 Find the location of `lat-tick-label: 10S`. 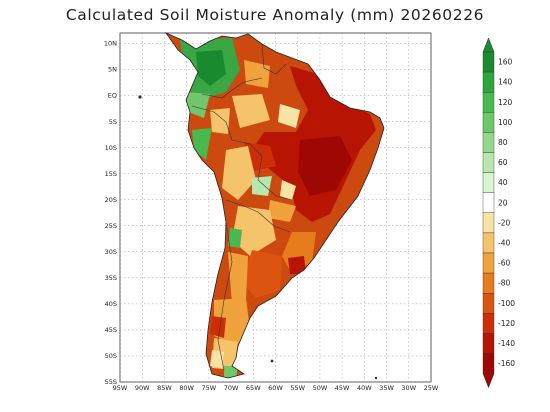

lat-tick-label: 10S is located at coordinates (111, 148).